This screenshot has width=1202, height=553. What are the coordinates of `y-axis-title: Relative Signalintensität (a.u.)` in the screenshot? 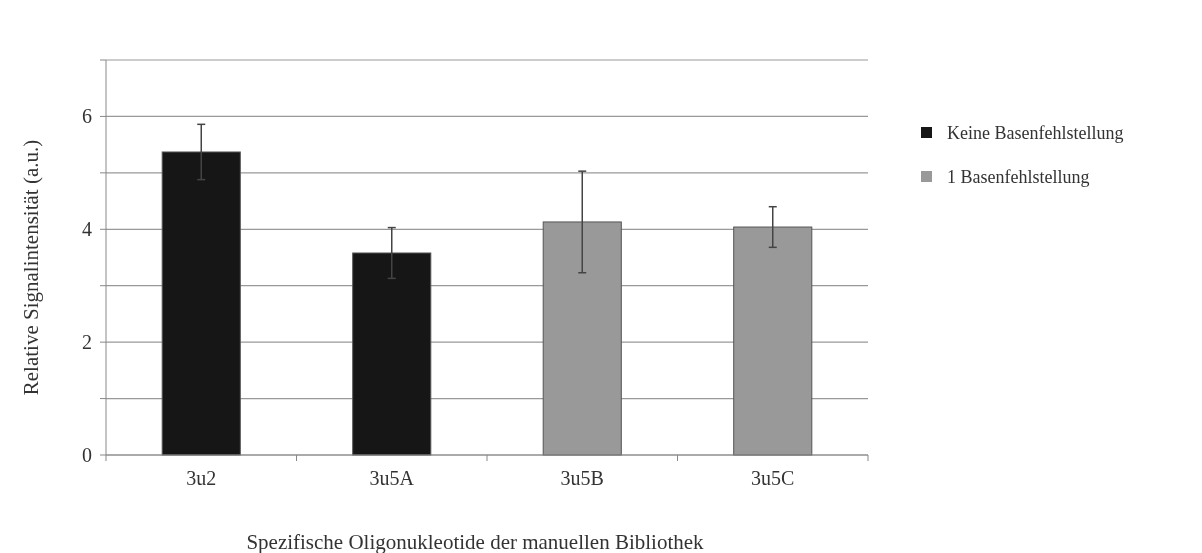 It's located at (31, 267).